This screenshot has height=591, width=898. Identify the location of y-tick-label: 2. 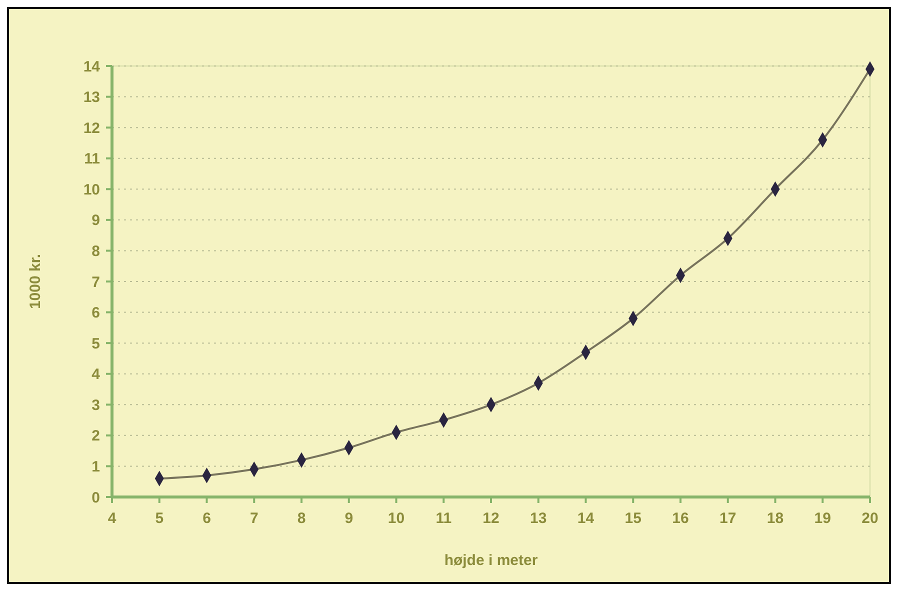
(96, 436).